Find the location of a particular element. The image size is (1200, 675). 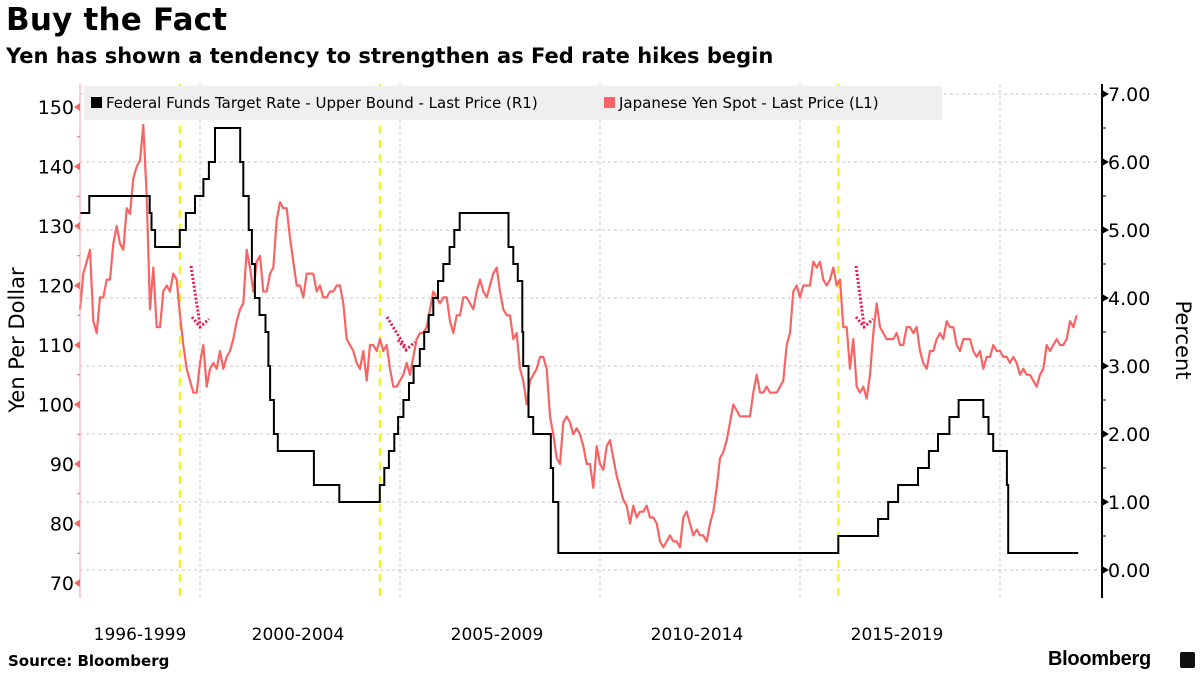

left-tick-label: 150 is located at coordinates (56, 108).